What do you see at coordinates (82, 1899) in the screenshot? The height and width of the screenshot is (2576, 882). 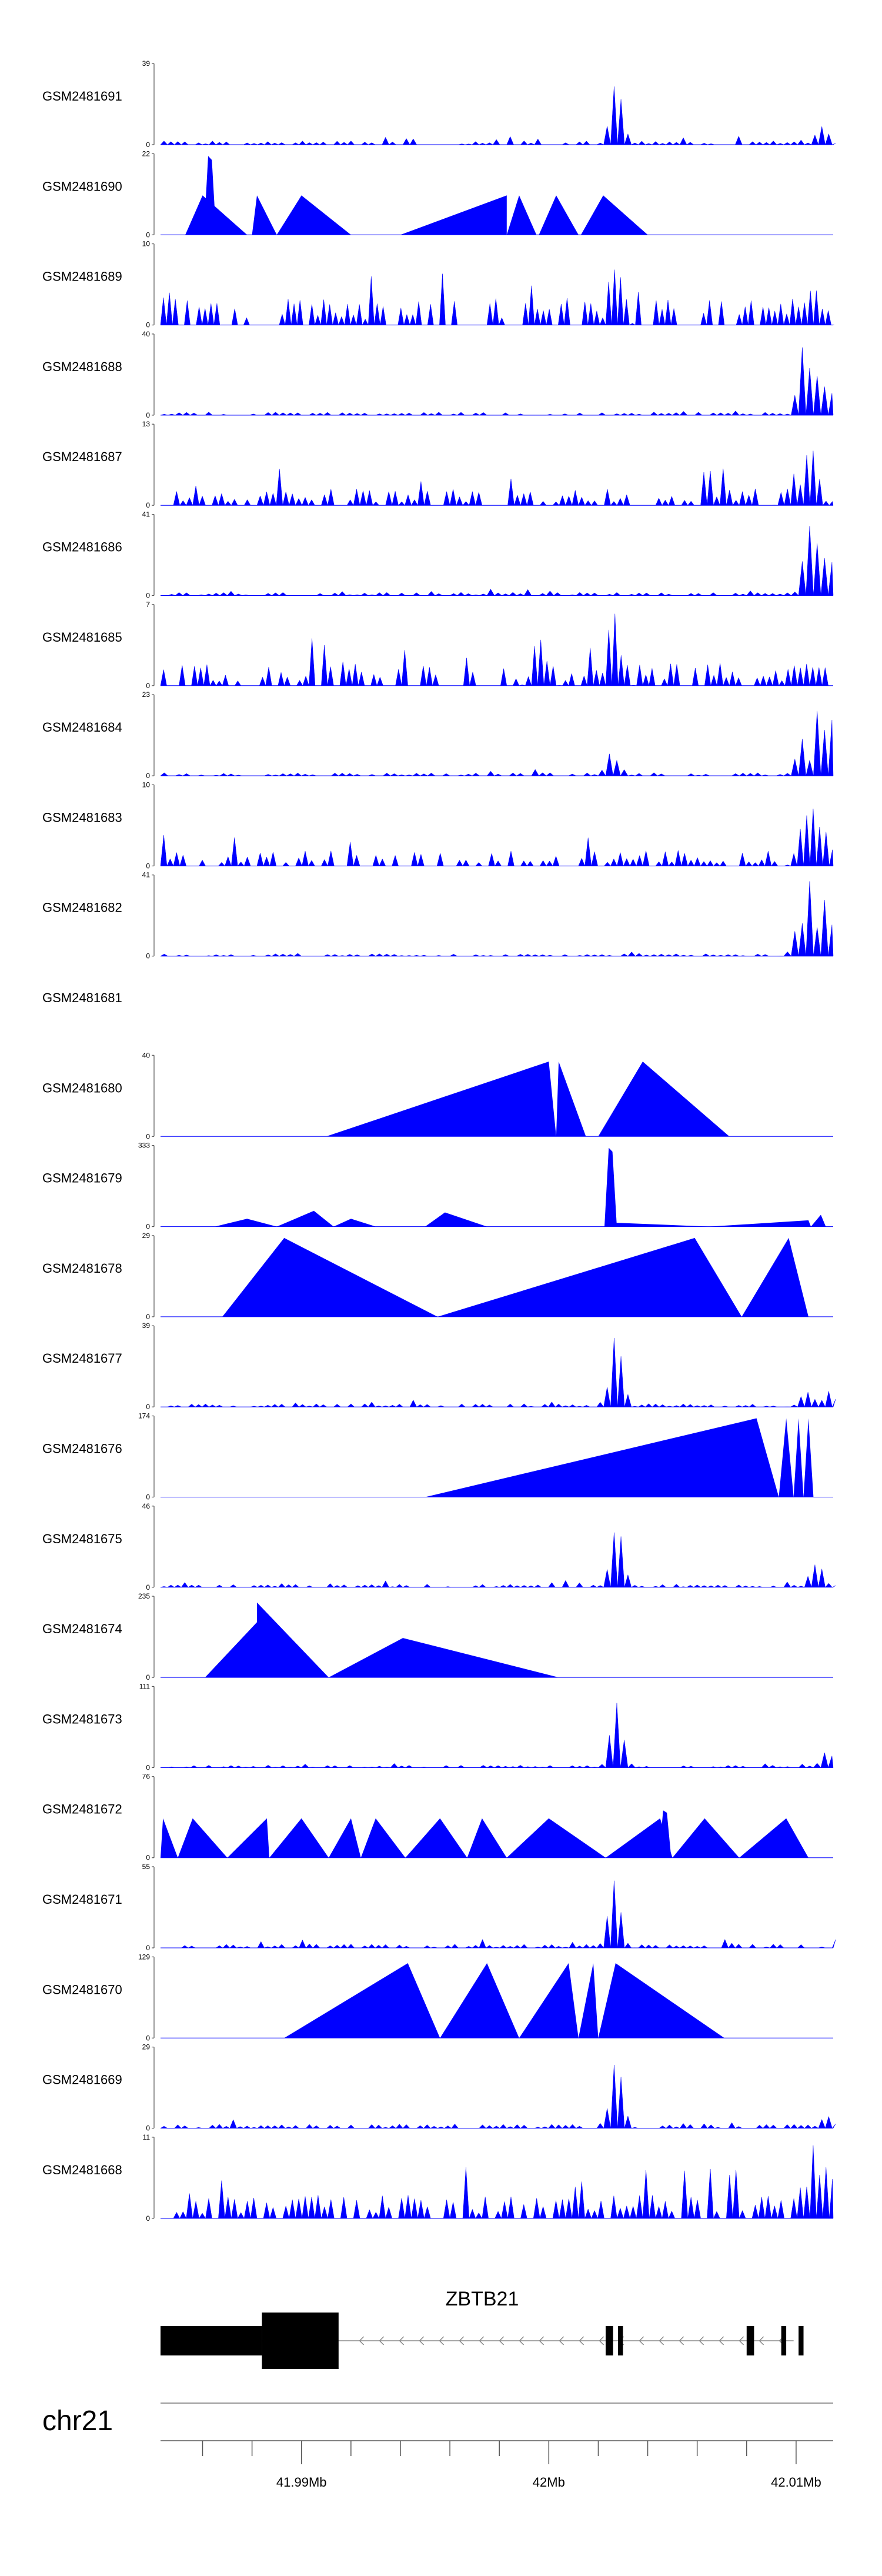 I see `track-label: GSM2481671` at bounding box center [82, 1899].